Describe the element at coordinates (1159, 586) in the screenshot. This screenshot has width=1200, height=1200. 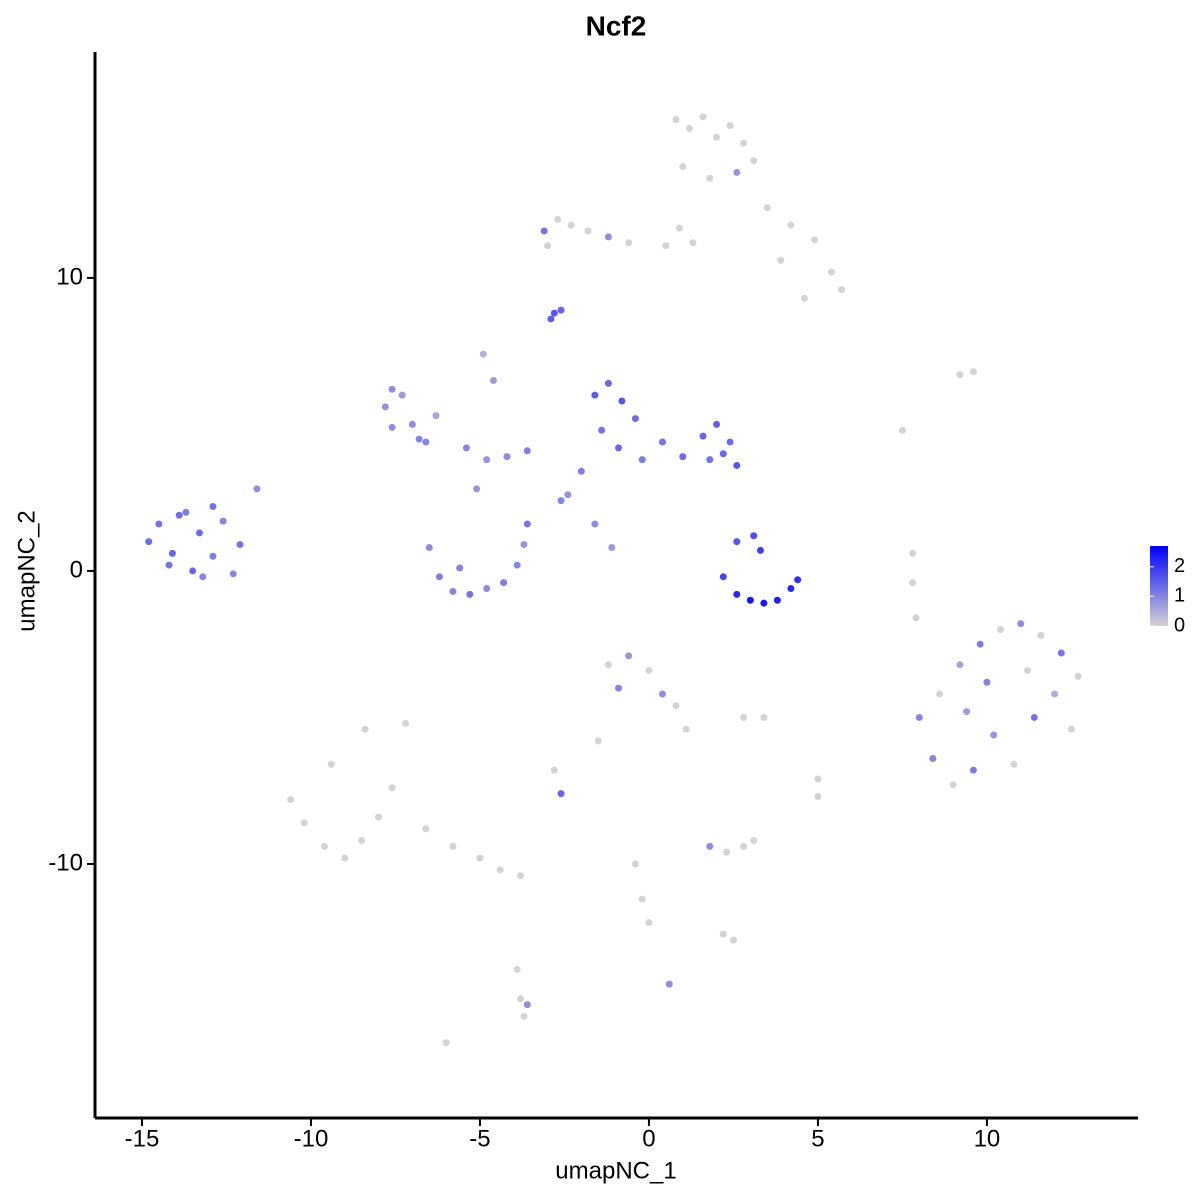
I see `colorbar` at that location.